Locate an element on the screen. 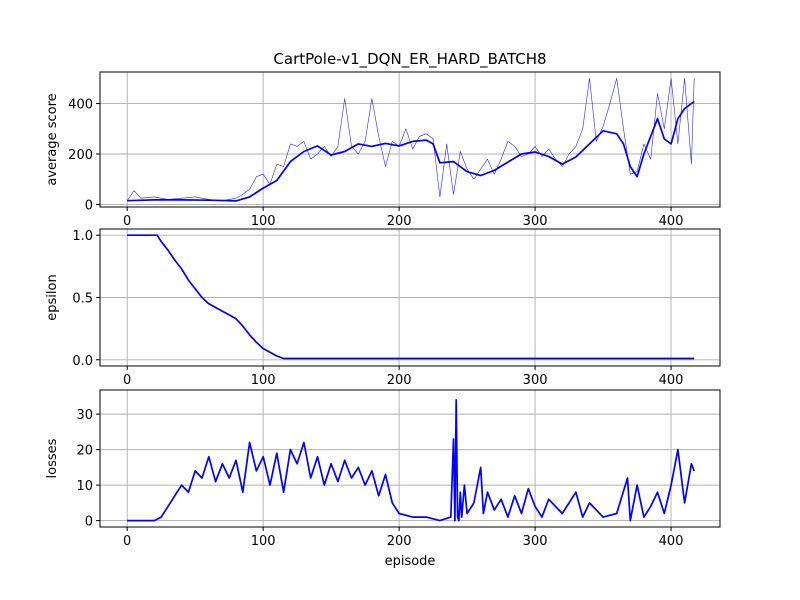 Image resolution: width=800 pixels, height=600 pixels. y-axis-label: average score is located at coordinates (52, 139).